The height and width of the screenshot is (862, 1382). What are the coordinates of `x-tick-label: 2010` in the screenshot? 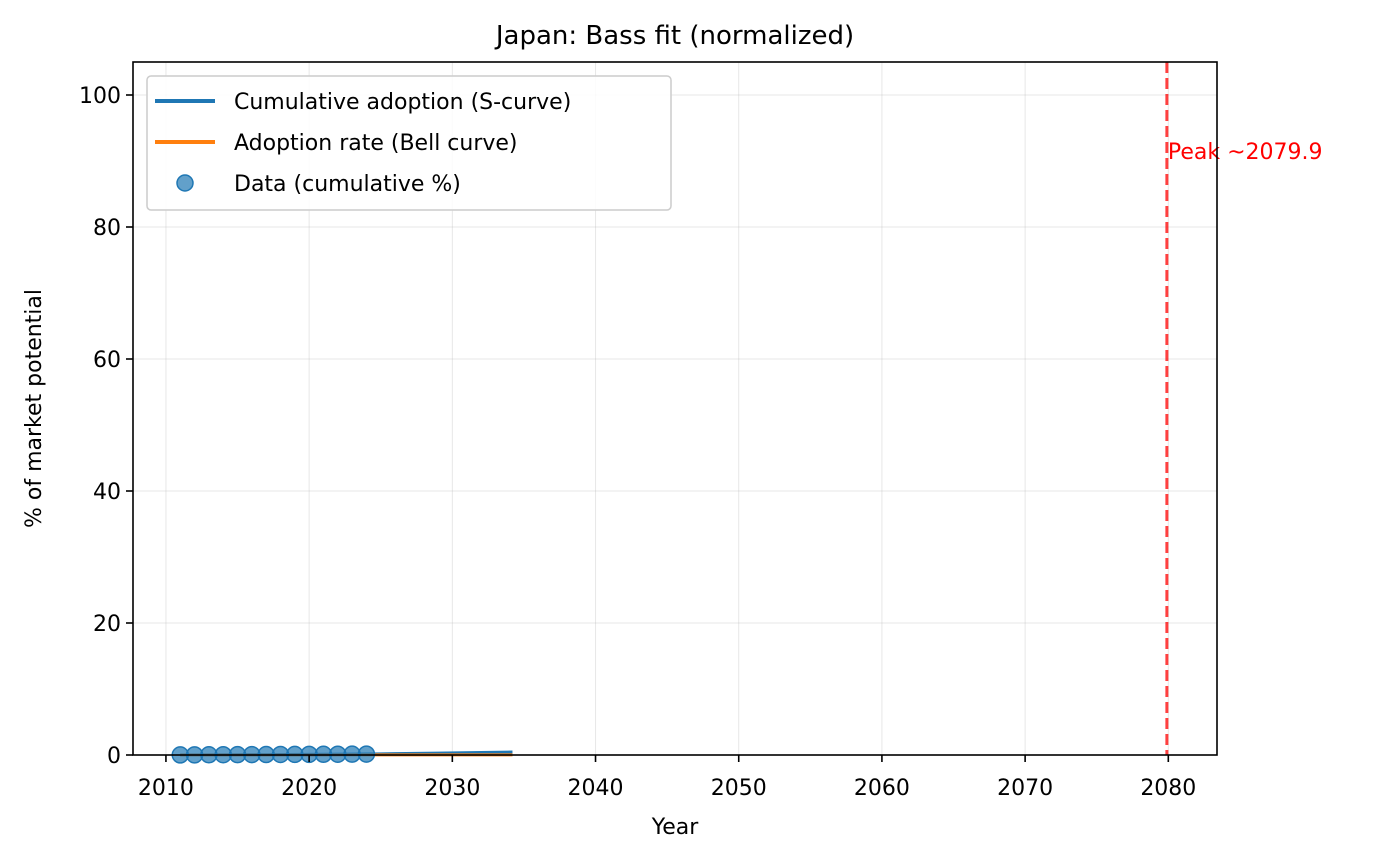 It's located at (166, 788).